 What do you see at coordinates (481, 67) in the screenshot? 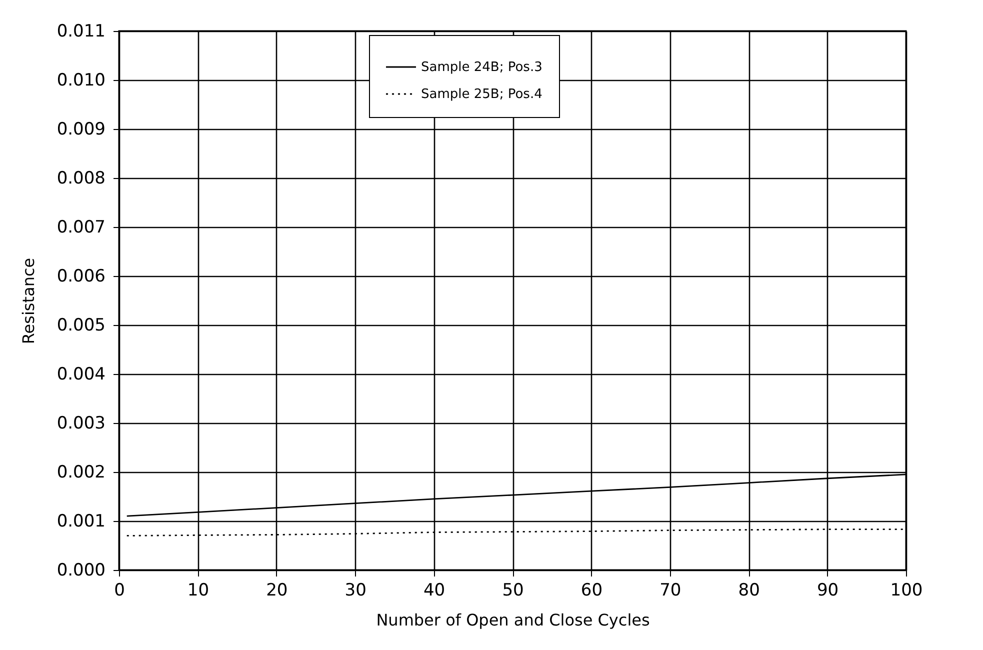
I see `legend-label: Sample 24B; Pos.3` at bounding box center [481, 67].